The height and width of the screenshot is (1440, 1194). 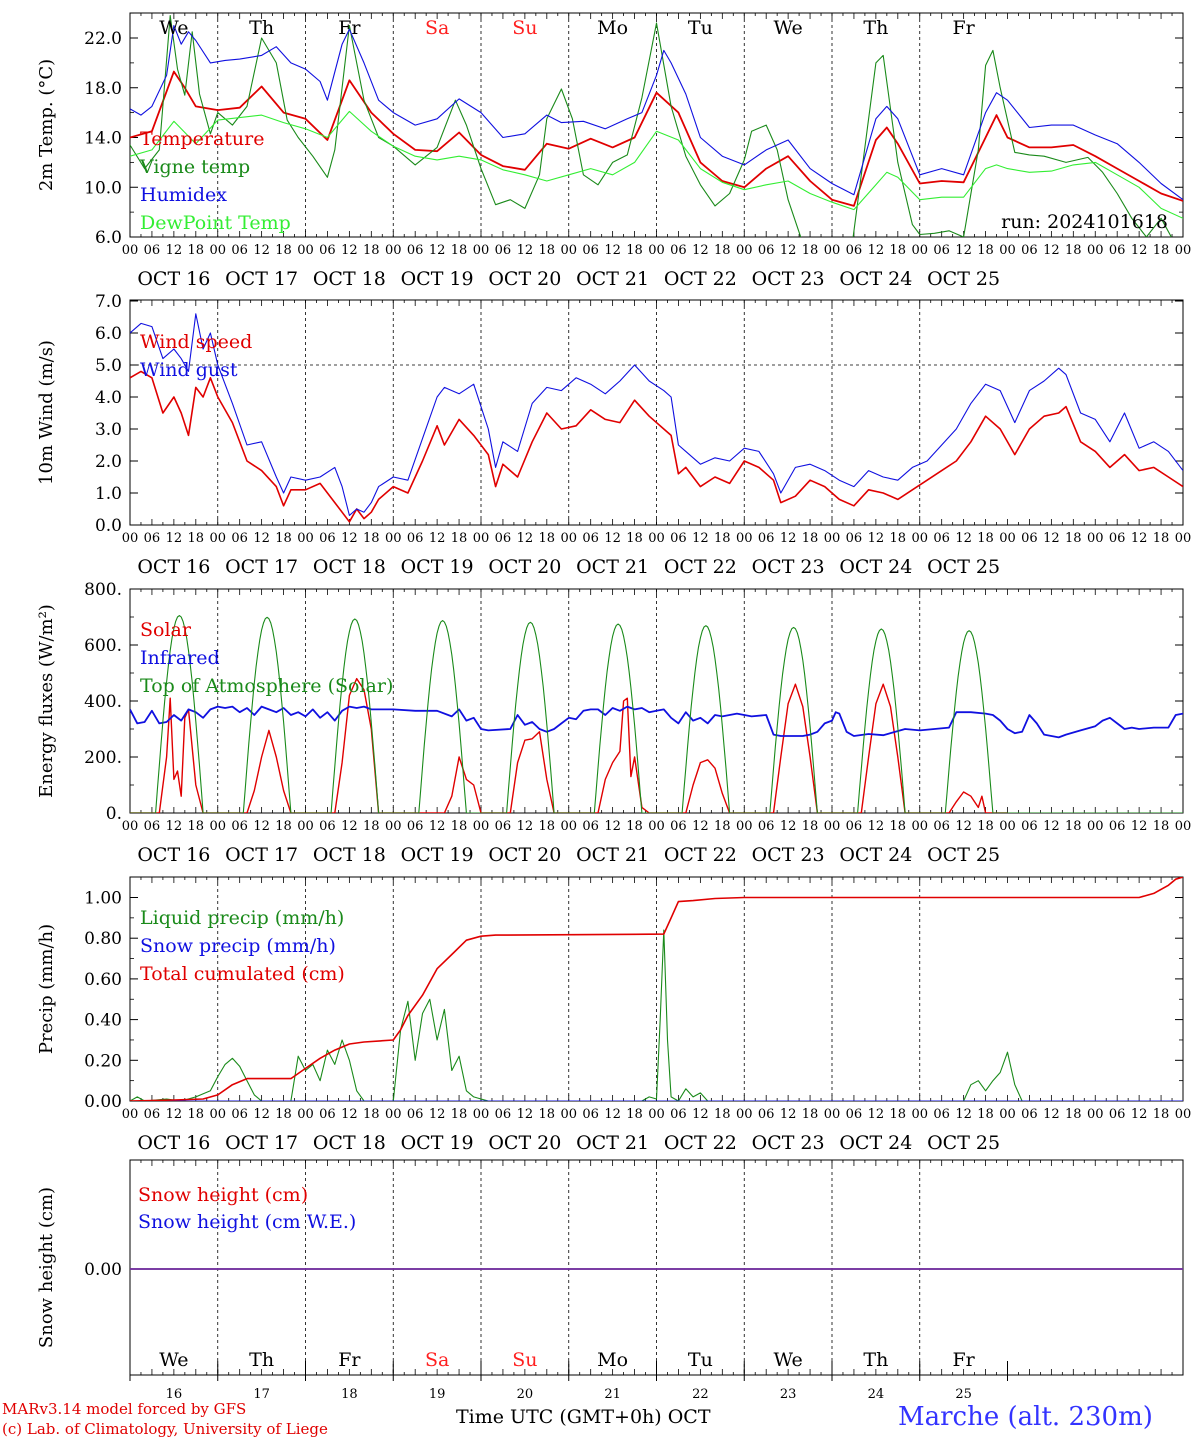 I want to click on series-line-wind-gust, so click(x=656, y=414).